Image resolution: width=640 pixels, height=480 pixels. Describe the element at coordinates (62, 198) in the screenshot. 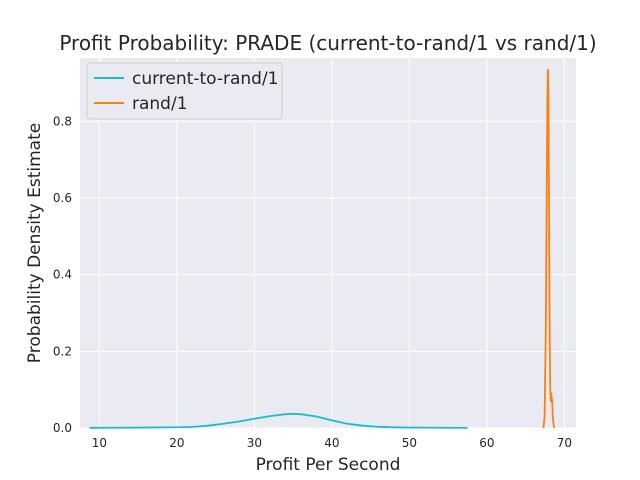

I see `y-tick-label-3: 0.6` at that location.